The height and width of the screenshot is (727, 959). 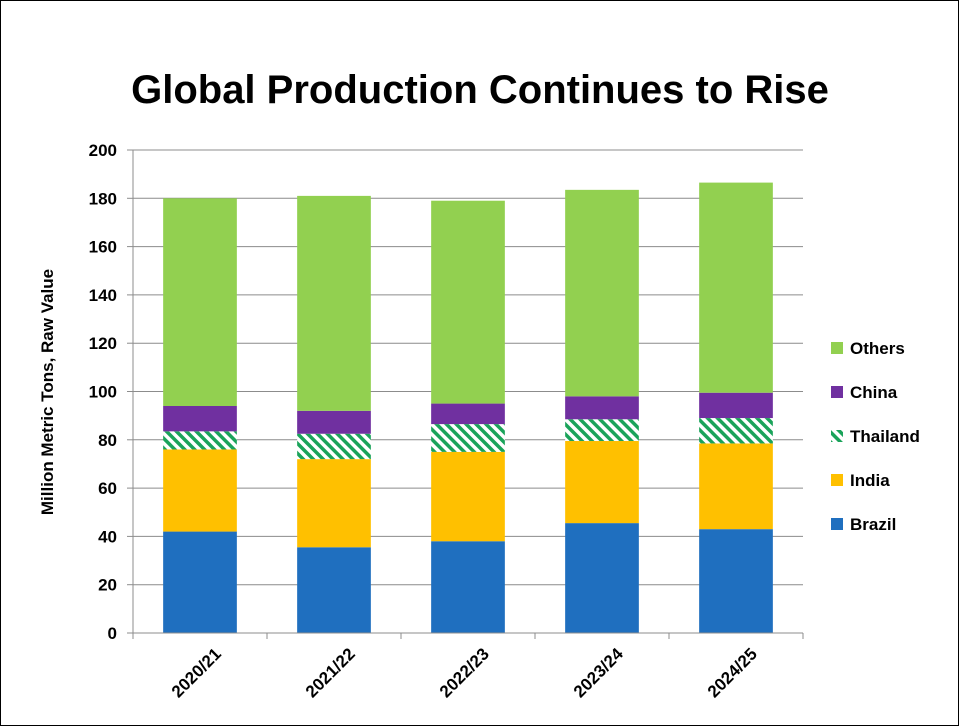 I want to click on x-tick-label: 2020/21, so click(x=196, y=672).